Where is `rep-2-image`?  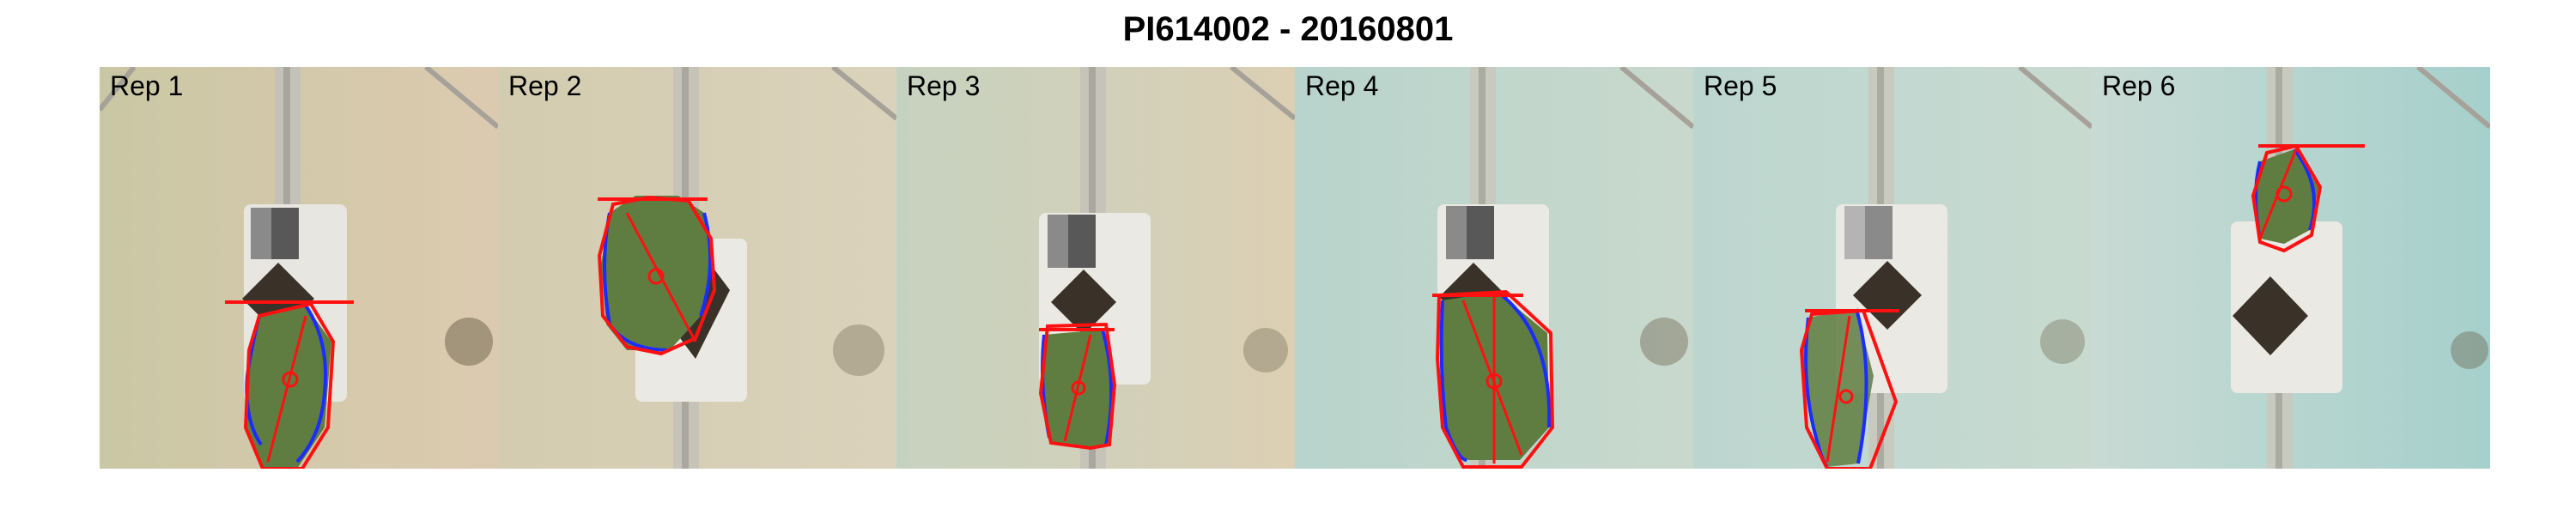 rep-2-image is located at coordinates (697, 268).